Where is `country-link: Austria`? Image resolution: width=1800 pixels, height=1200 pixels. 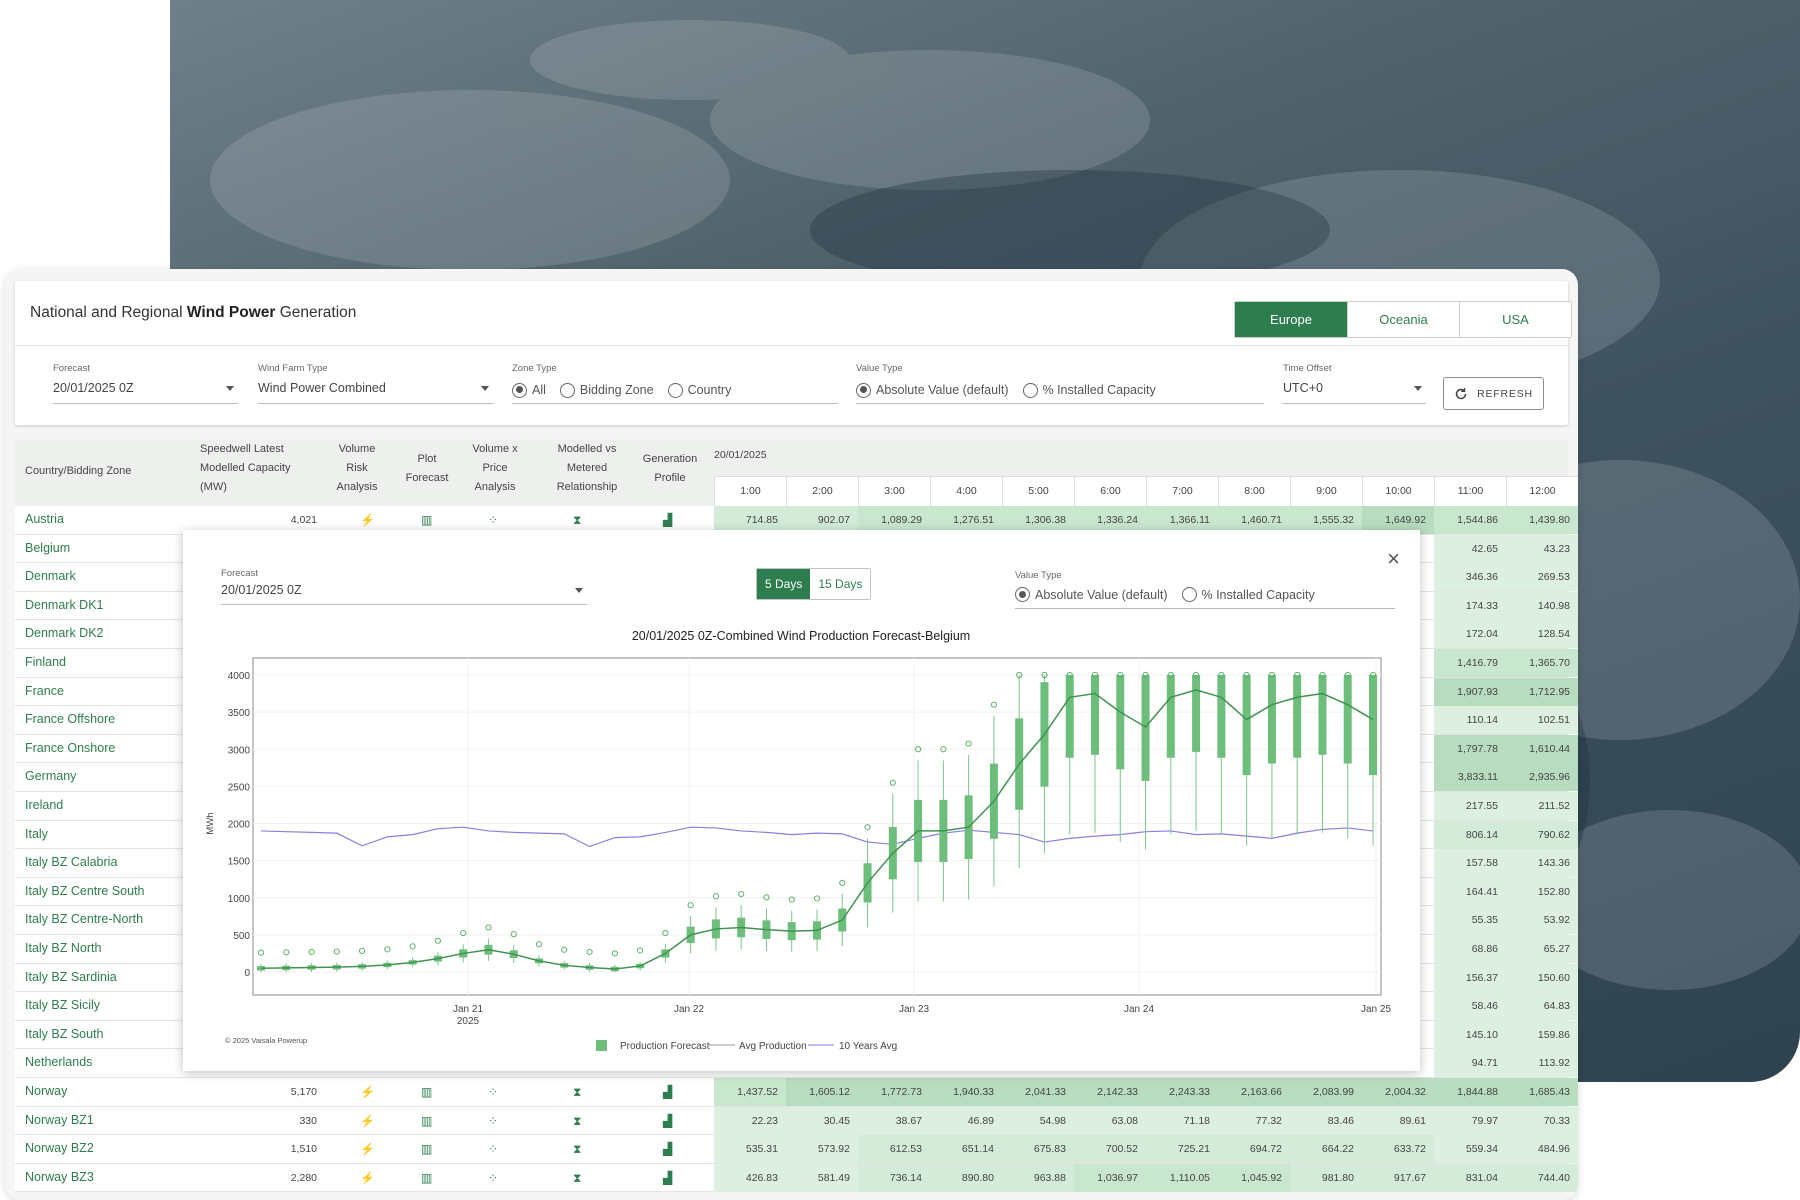 country-link: Austria is located at coordinates (44, 519).